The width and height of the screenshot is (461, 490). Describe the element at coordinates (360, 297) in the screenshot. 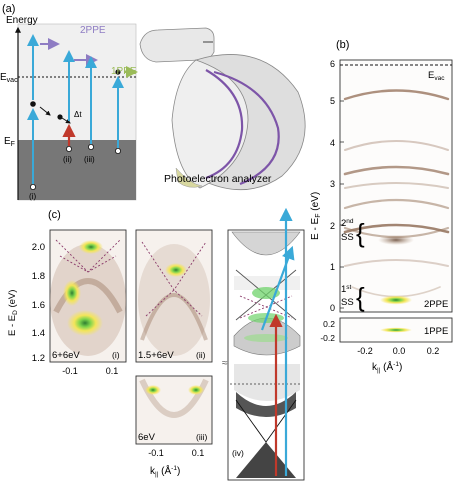

I see `ss1-brace: {` at that location.